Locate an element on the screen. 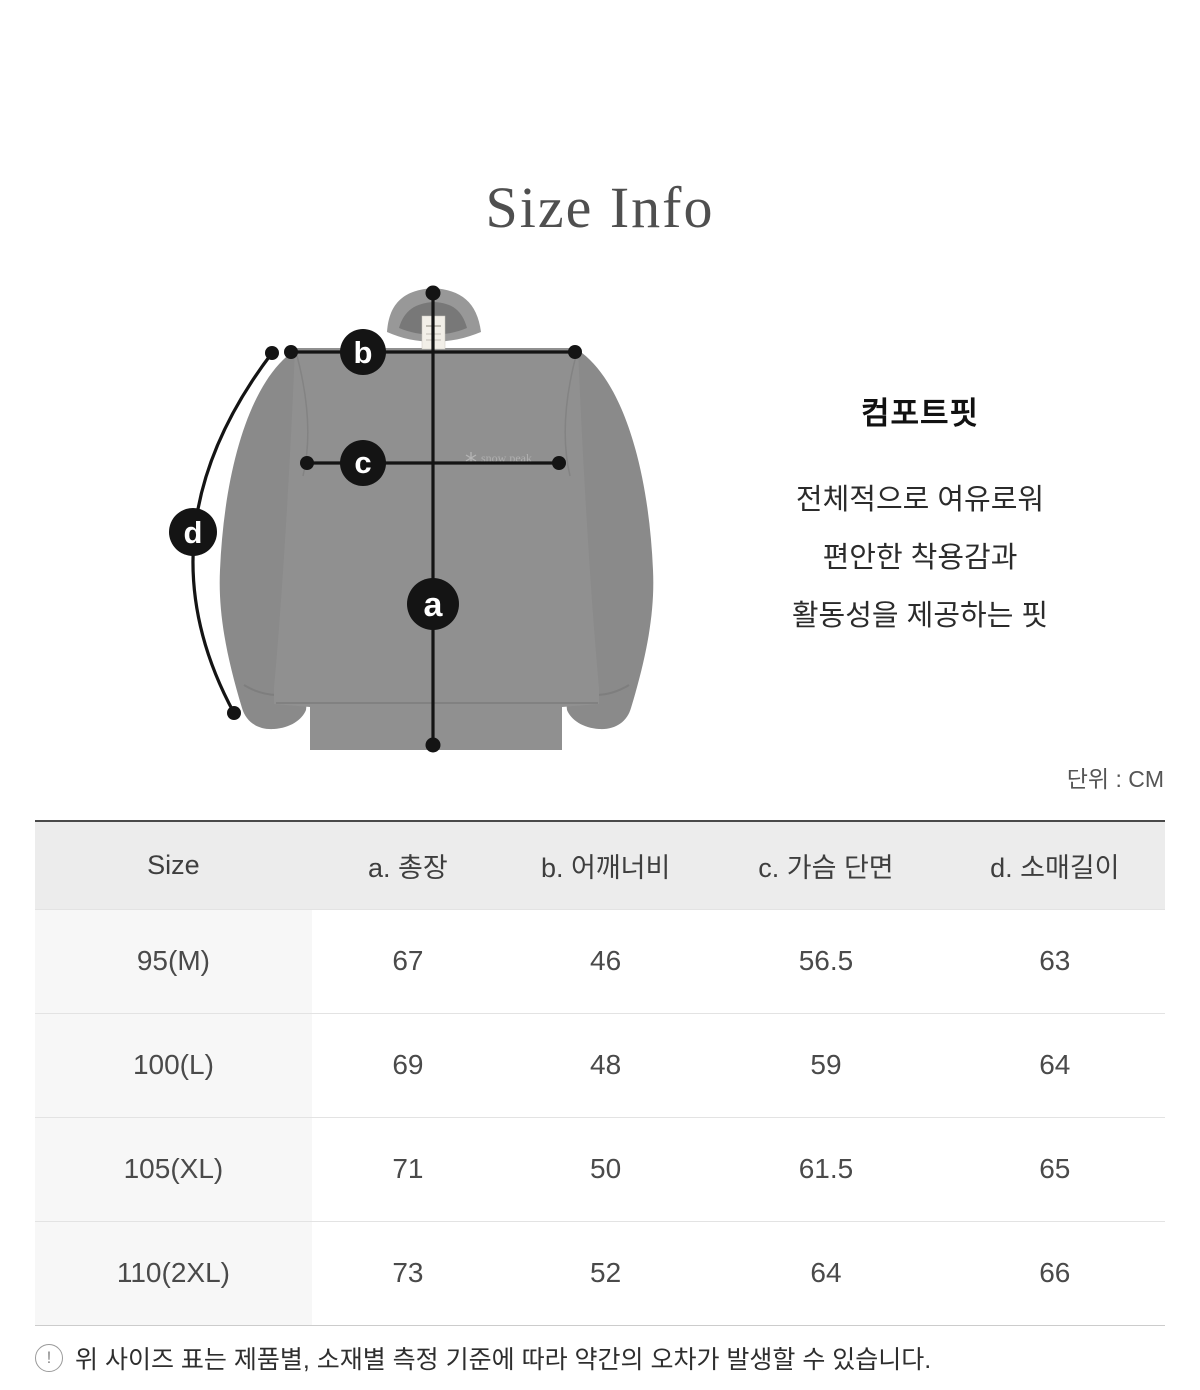 The height and width of the screenshot is (1390, 1200). value-cell: 67 is located at coordinates (407, 960).